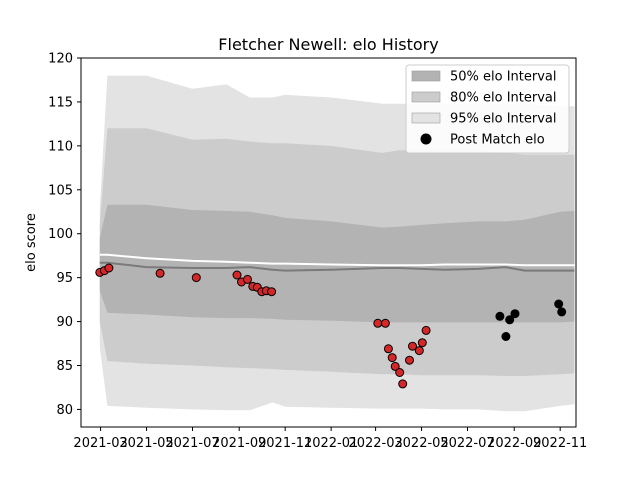  What do you see at coordinates (285, 443) in the screenshot?
I see `x-tick-label: 2021-11` at bounding box center [285, 443].